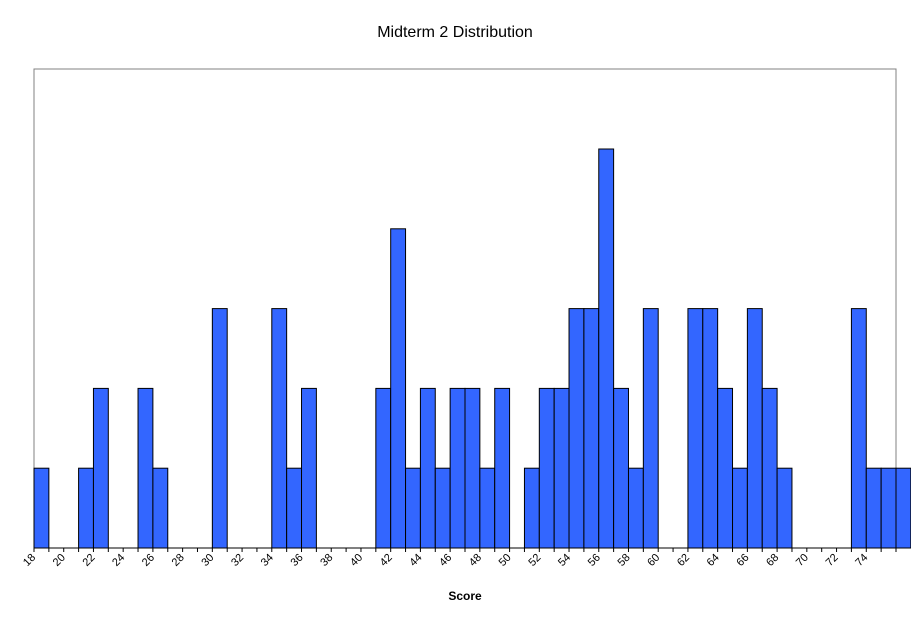  I want to click on x-tick-label: 50, so click(505, 560).